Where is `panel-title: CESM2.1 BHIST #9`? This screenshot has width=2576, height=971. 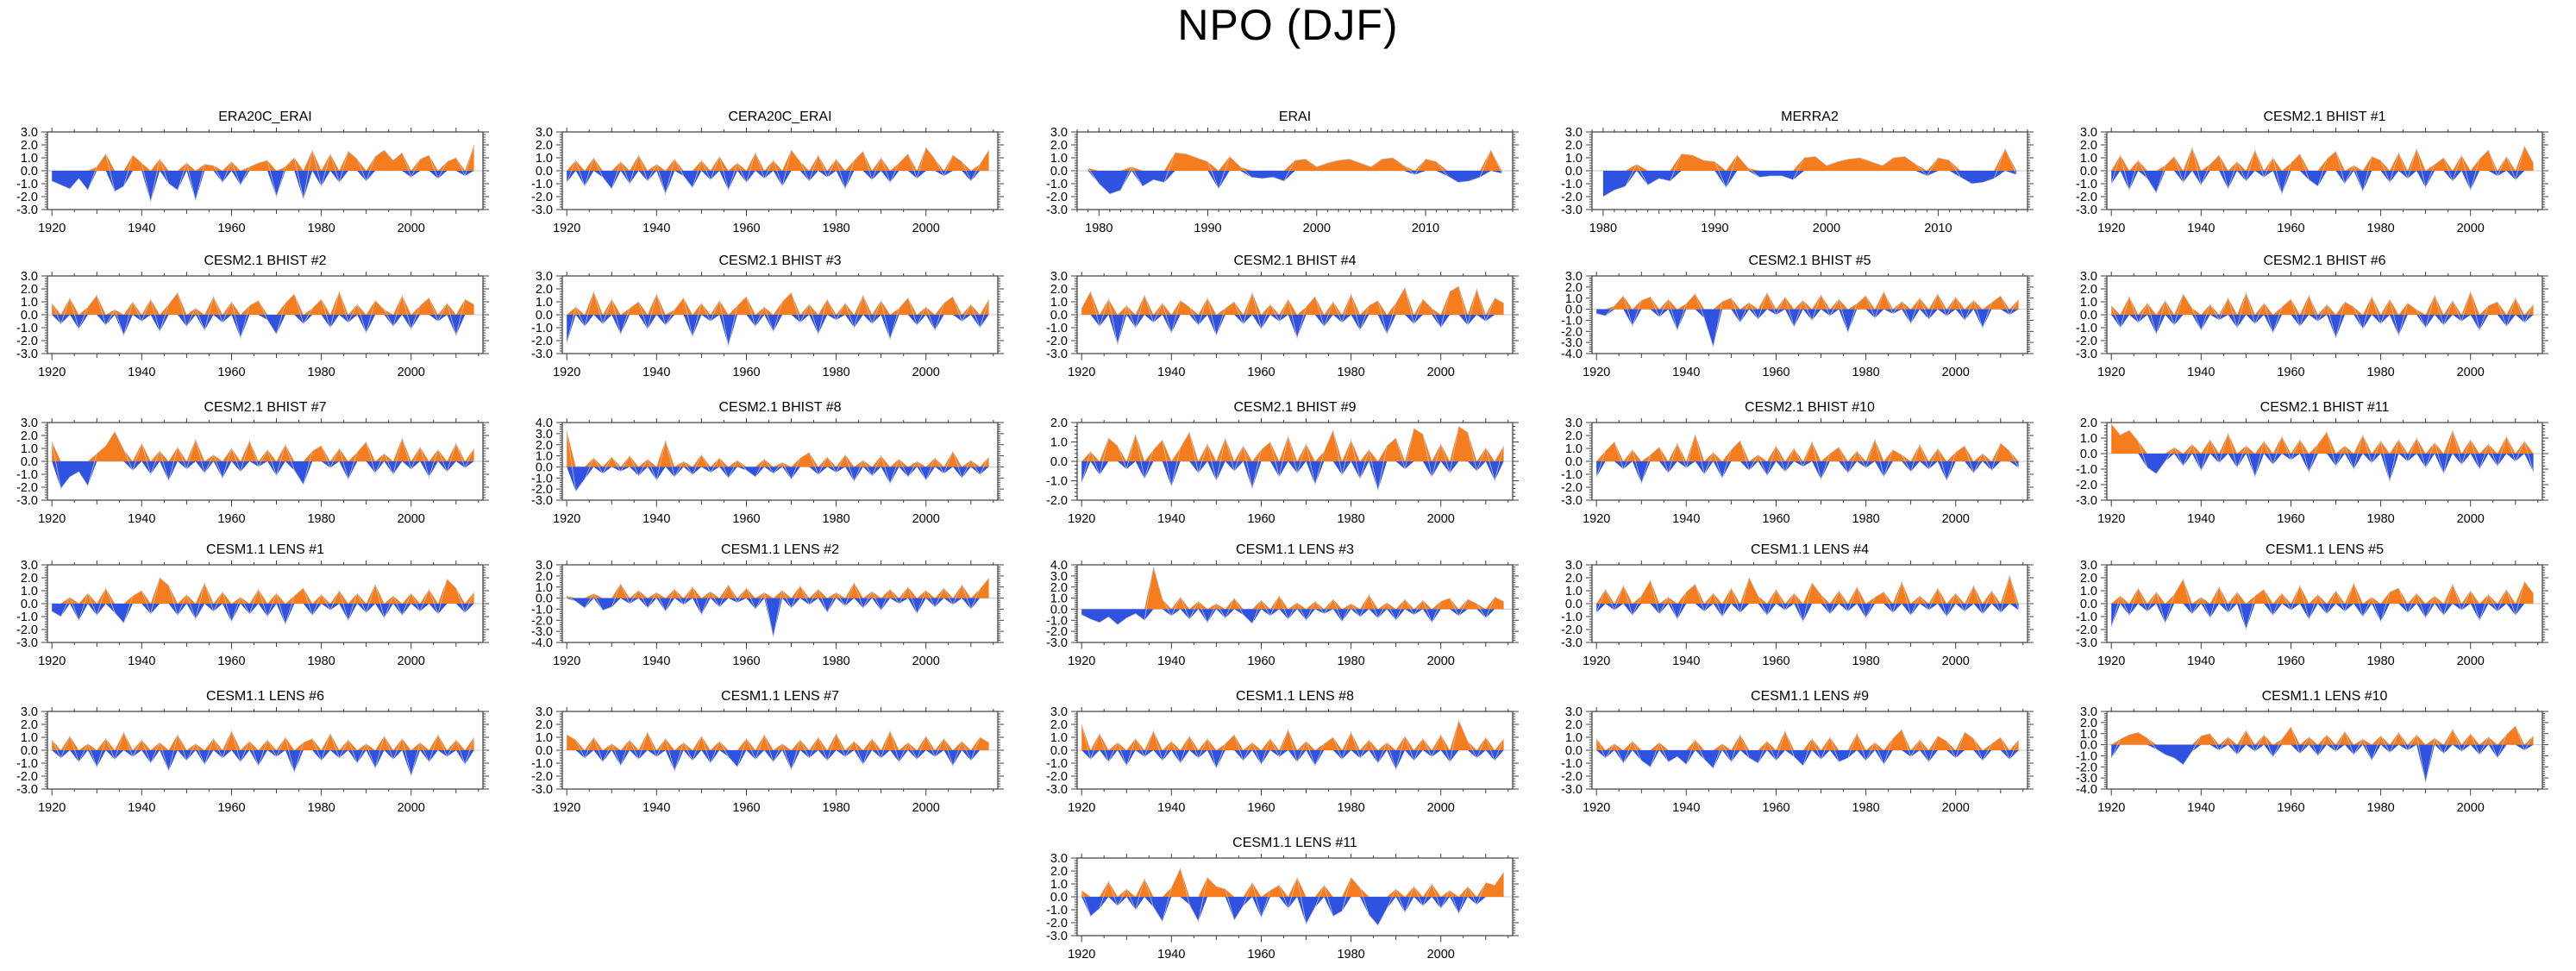
panel-title: CESM2.1 BHIST #9 is located at coordinates (1295, 407).